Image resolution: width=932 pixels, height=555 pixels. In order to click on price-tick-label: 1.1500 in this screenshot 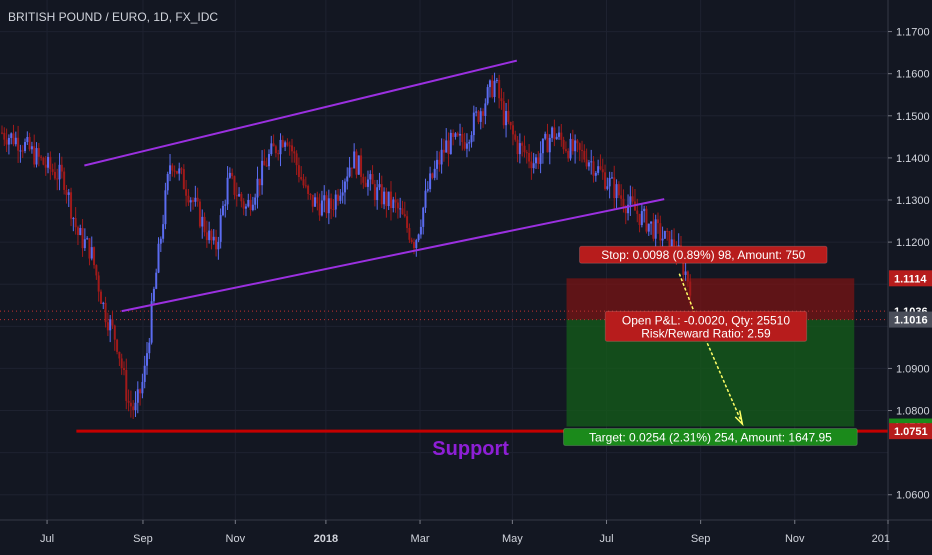, I will do `click(913, 117)`.